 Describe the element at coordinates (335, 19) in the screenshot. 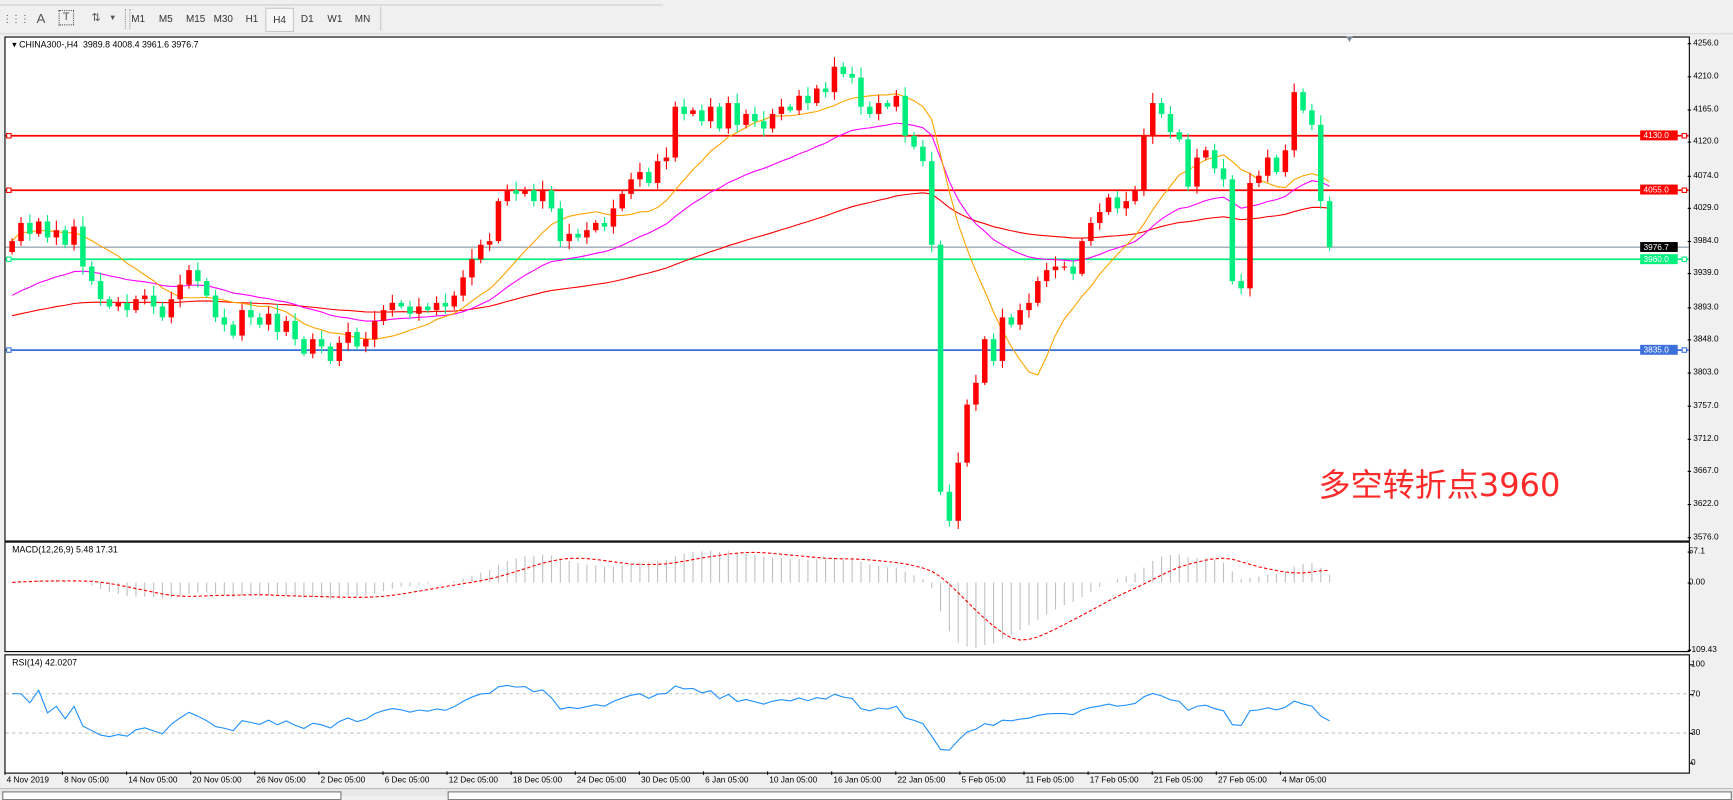

I see `timeframe-button-w1: W1` at that location.